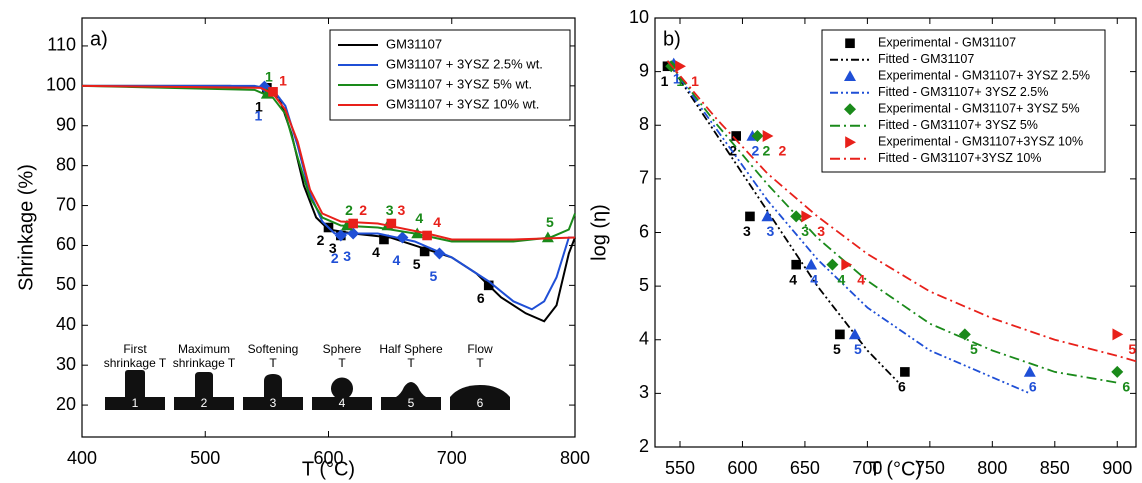 Image resolution: width=1142 pixels, height=483 pixels. I want to click on x-tick-label: 550, so click(680, 468).